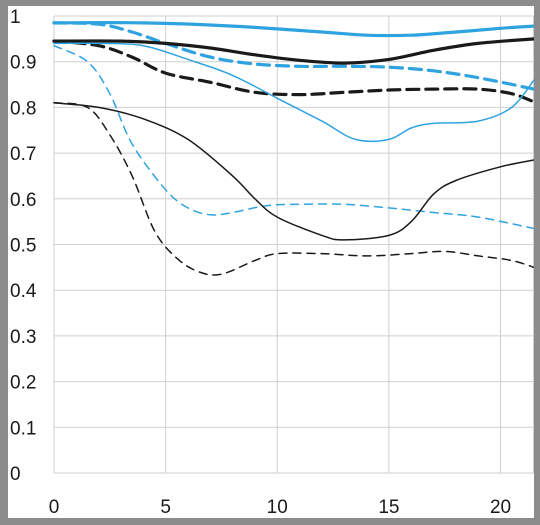 The image size is (540, 525). What do you see at coordinates (23, 291) in the screenshot?
I see `y-tick-label: 0.4` at bounding box center [23, 291].